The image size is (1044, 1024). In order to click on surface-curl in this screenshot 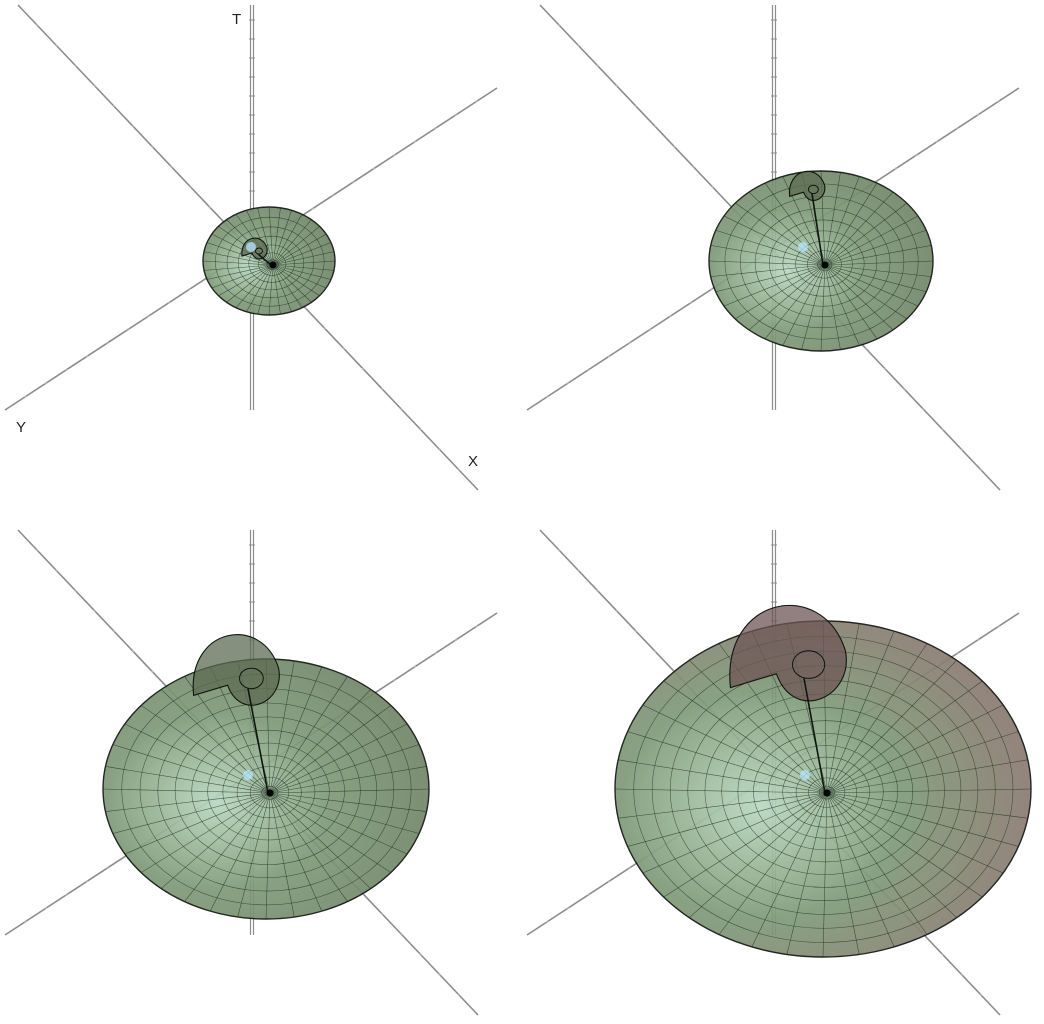, I will do `click(788, 653)`.